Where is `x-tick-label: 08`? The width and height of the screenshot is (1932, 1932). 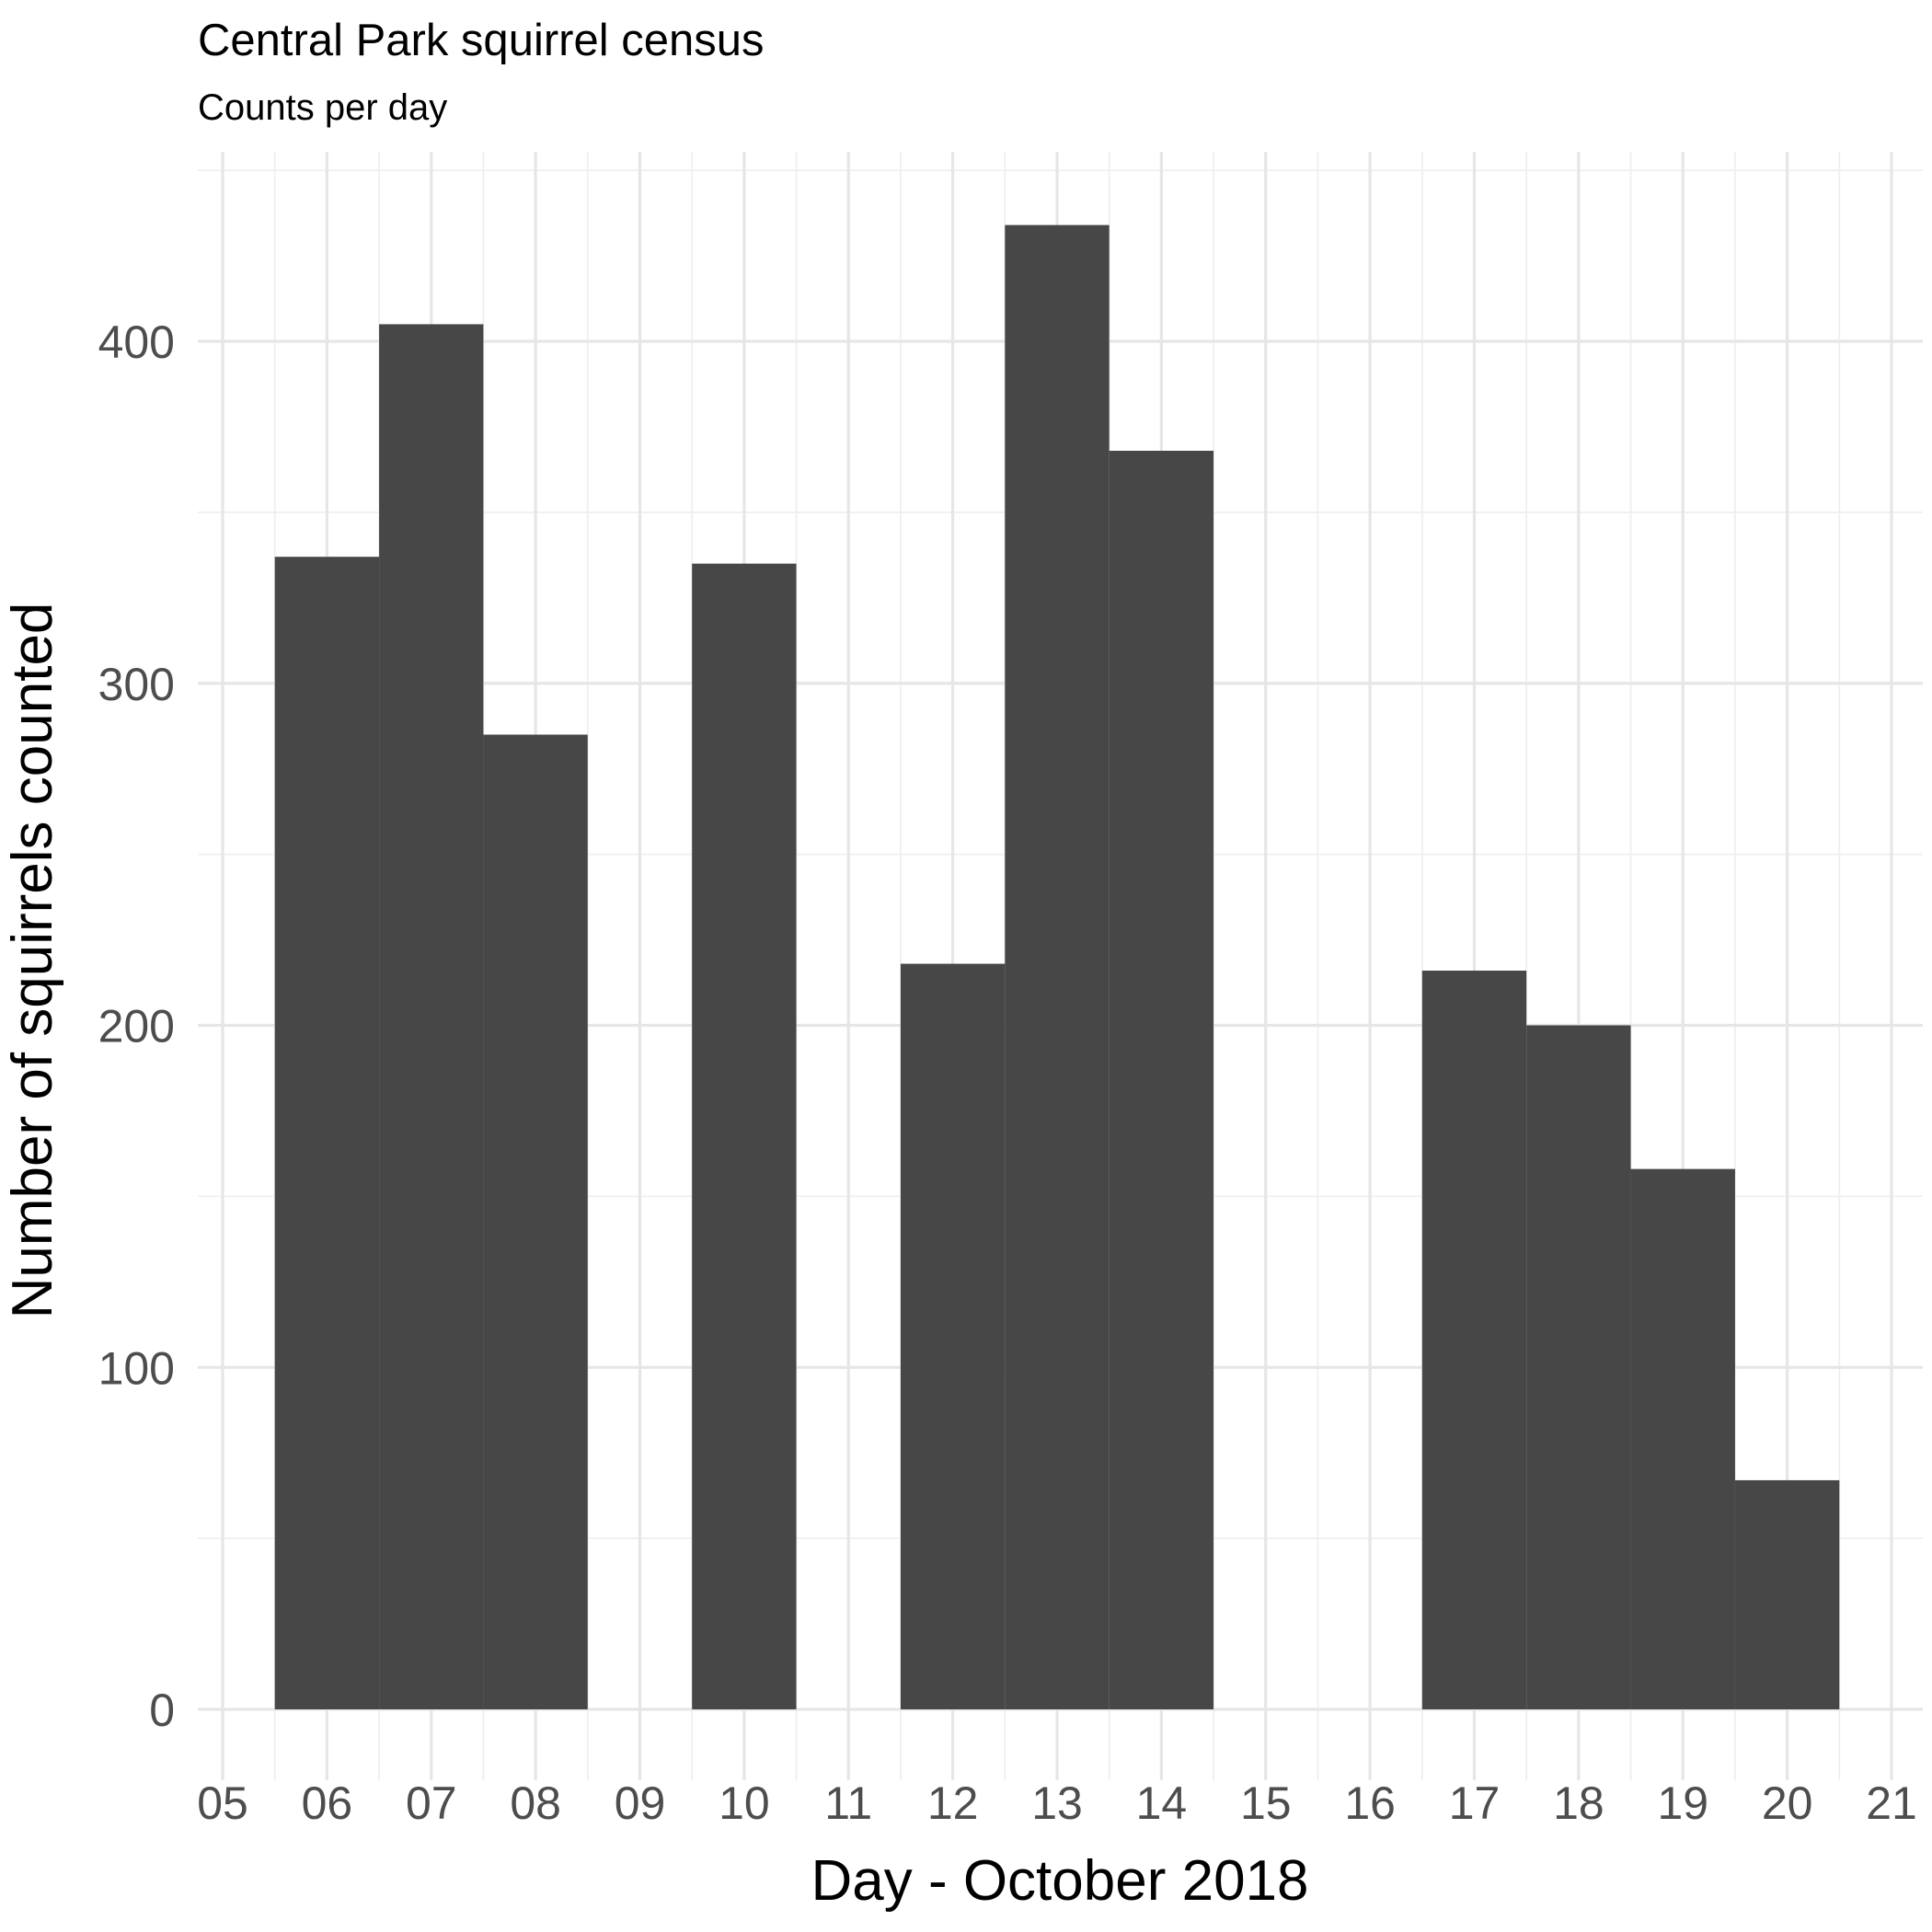
x-tick-label: 08 is located at coordinates (535, 1803).